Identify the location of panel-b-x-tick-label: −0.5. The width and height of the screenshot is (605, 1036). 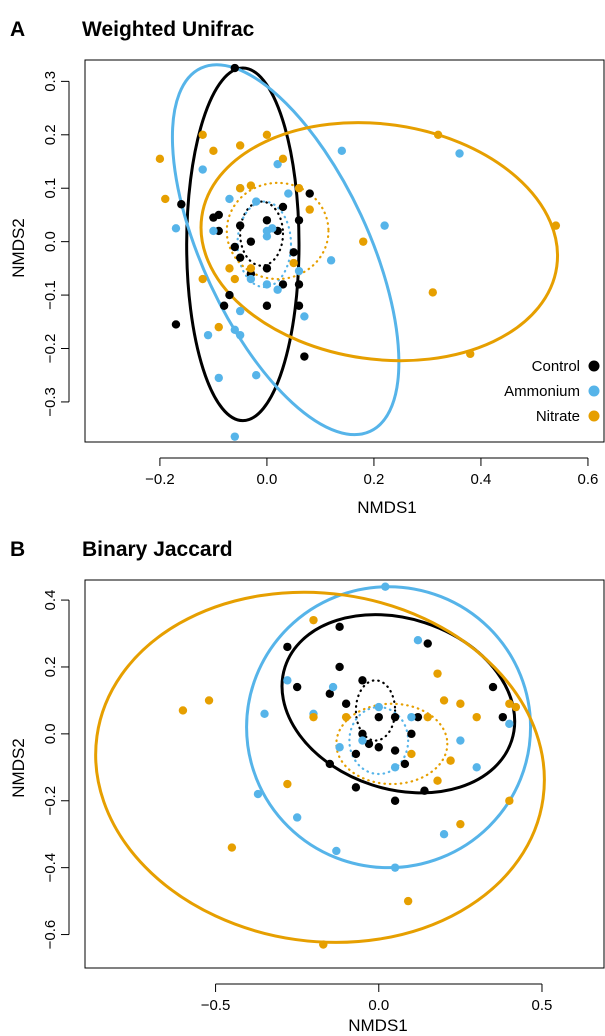
(216, 1005).